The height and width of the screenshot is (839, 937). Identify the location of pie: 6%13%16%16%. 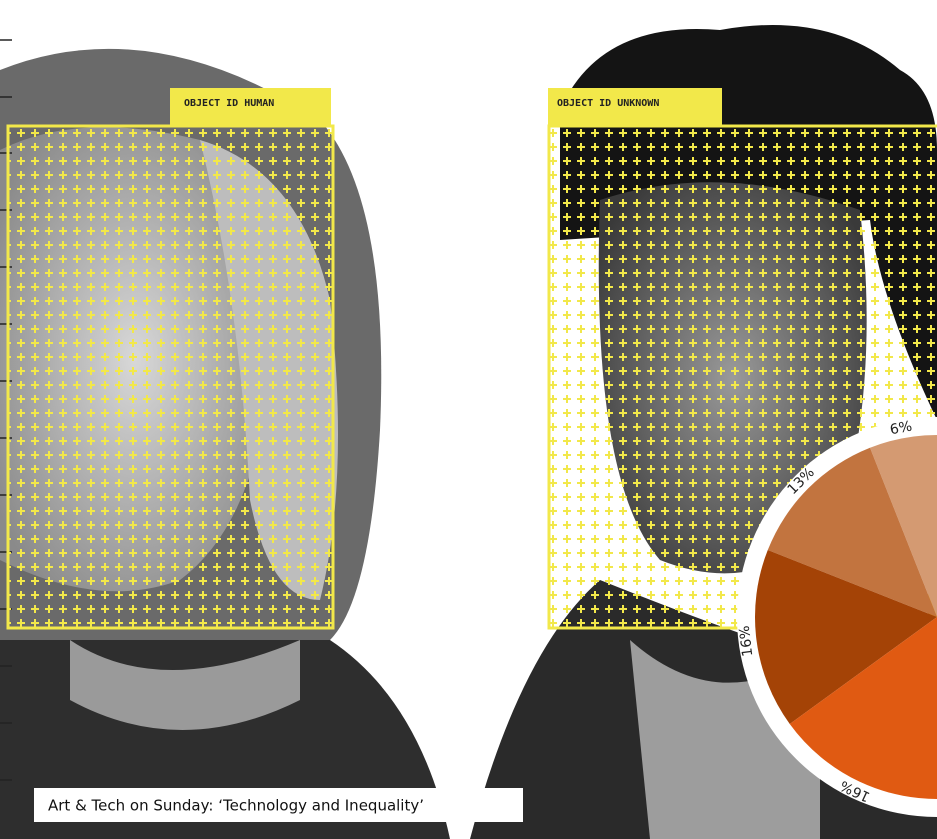
(837, 611).